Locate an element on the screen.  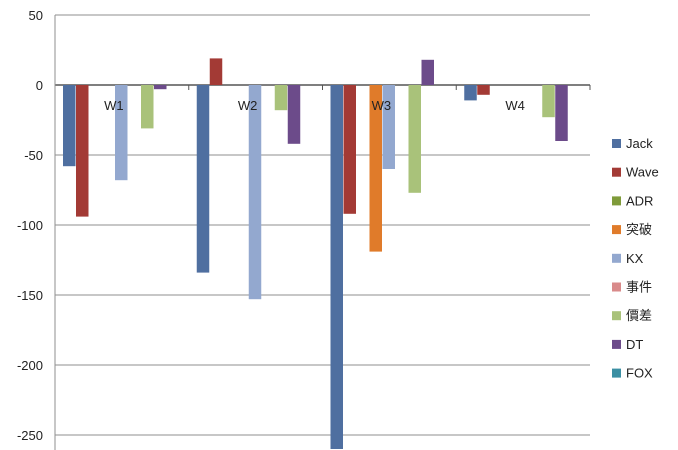
legend-label: 事件 is located at coordinates (639, 287).